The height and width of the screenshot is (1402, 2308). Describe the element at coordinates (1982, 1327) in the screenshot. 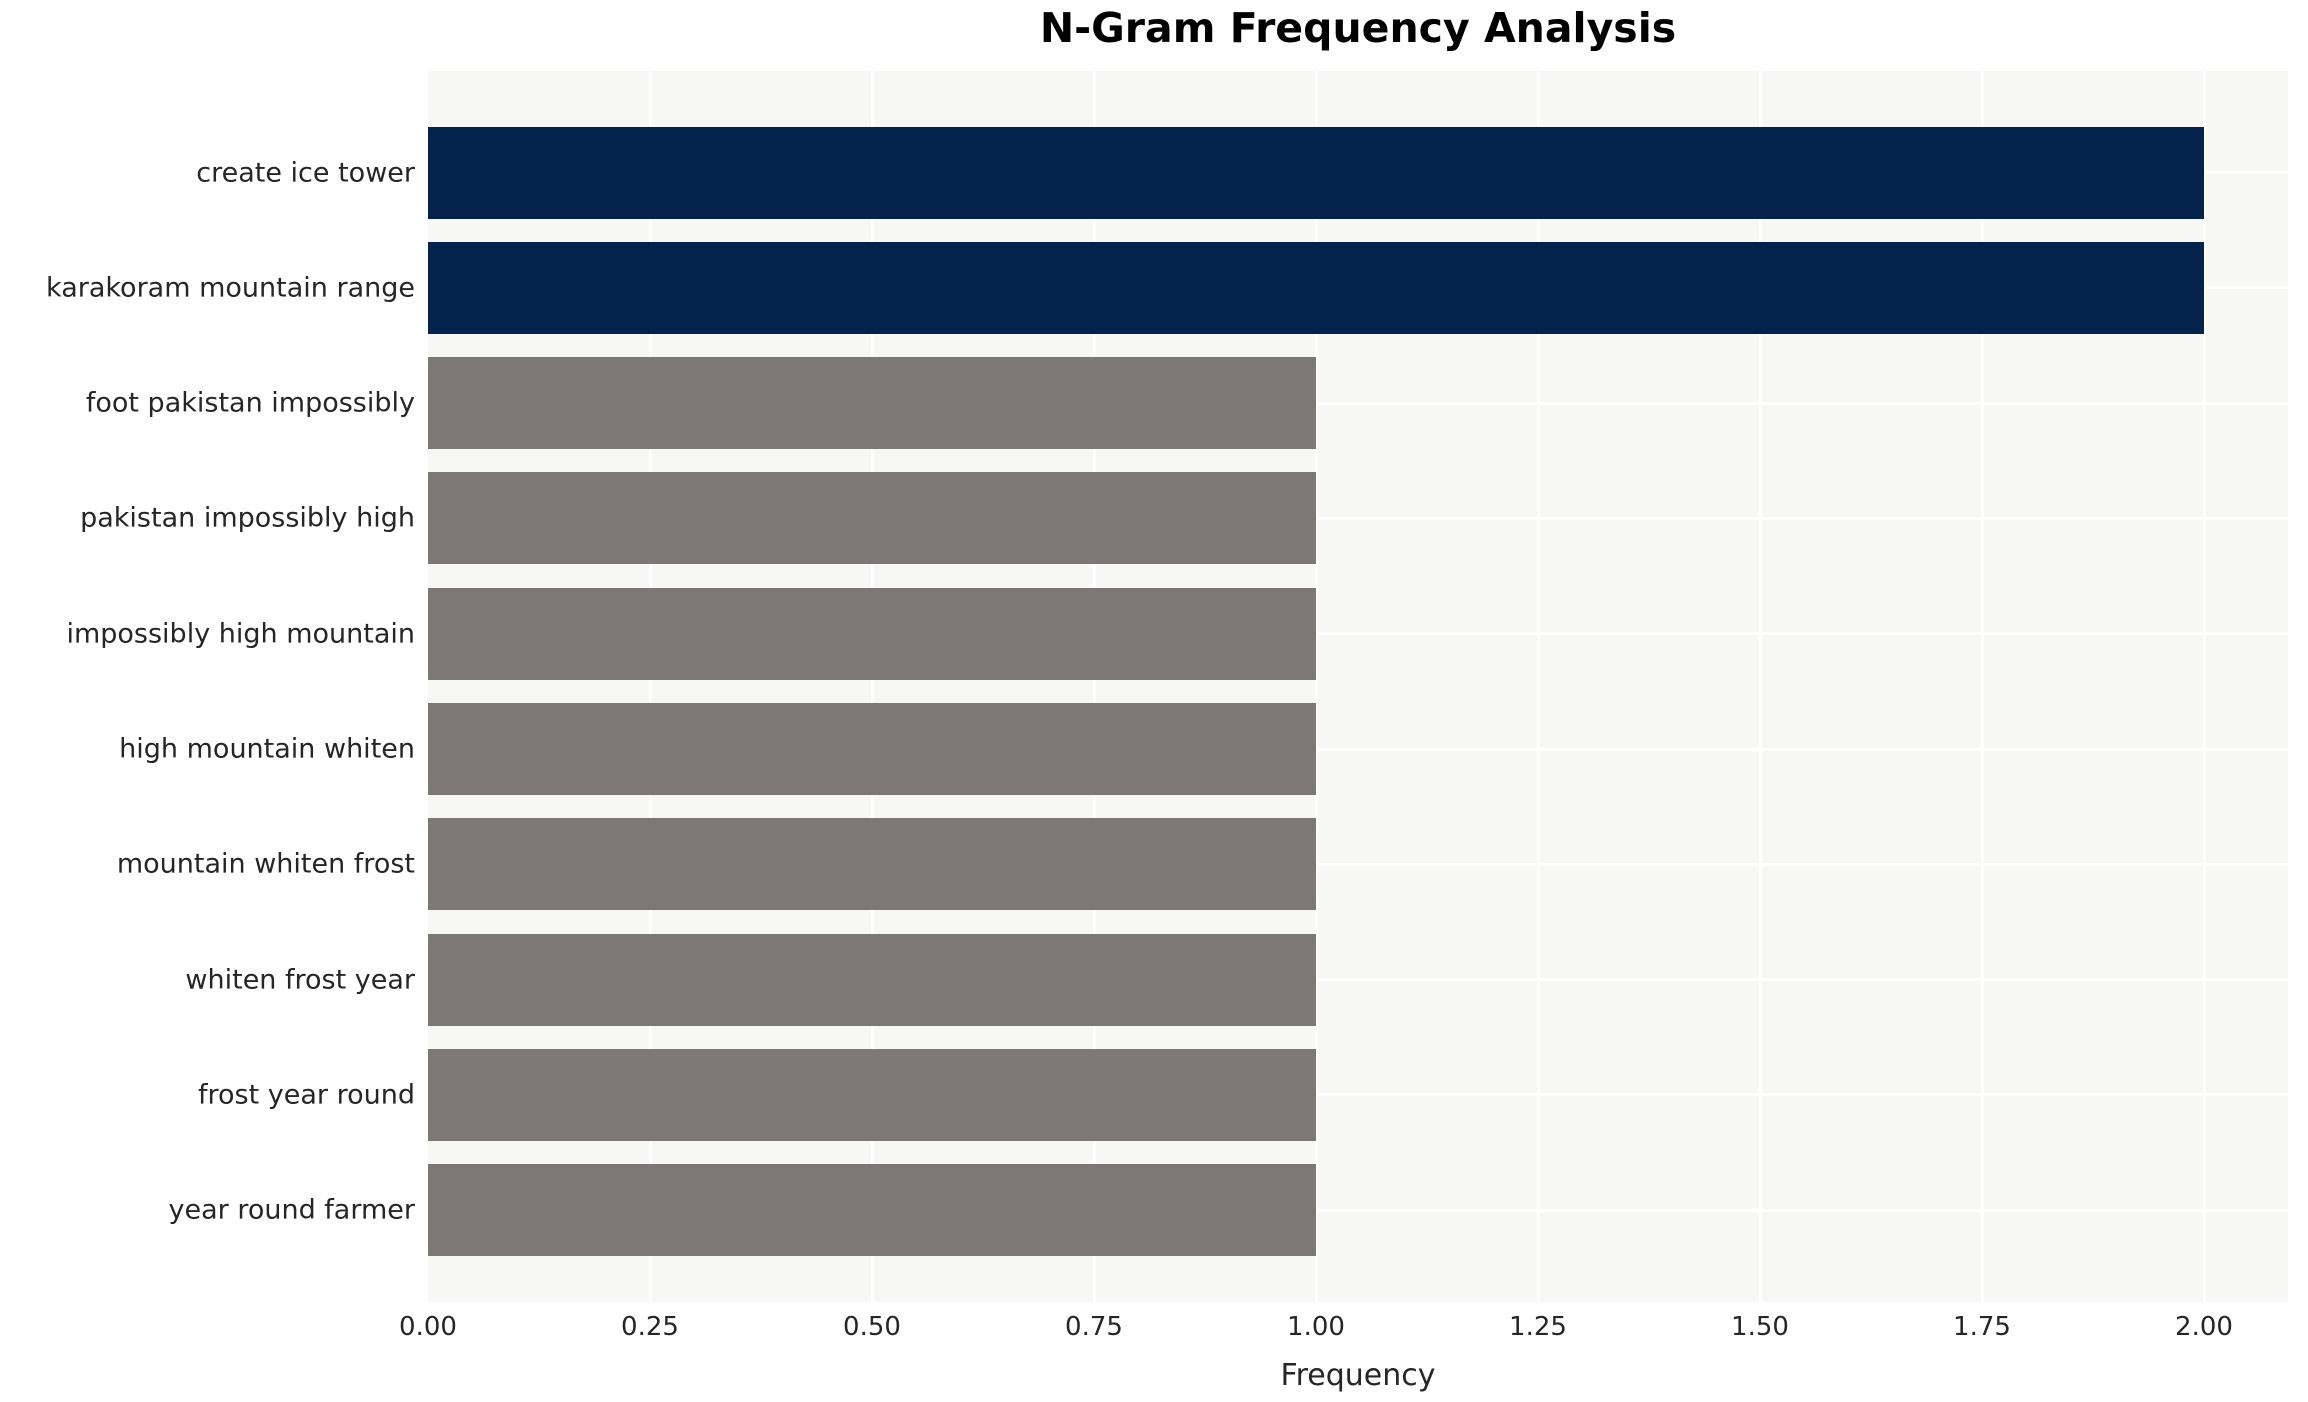

I see `x-tick-label: 1.75` at that location.